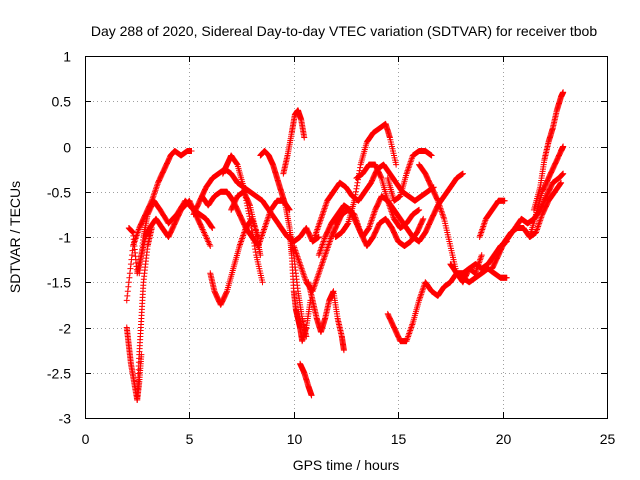 The width and height of the screenshot is (640, 480). What do you see at coordinates (65, 419) in the screenshot?
I see `y-tick-label: -3` at bounding box center [65, 419].